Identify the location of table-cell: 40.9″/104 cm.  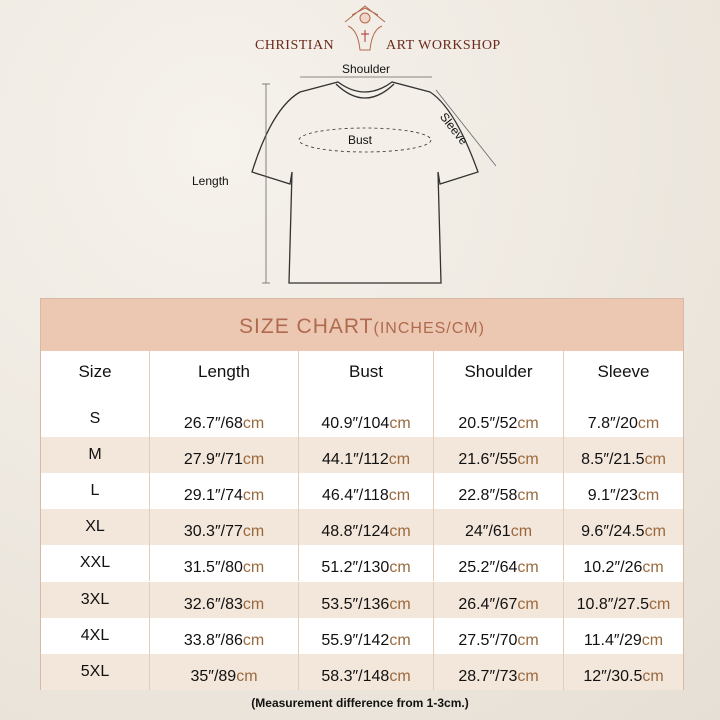
(365, 419).